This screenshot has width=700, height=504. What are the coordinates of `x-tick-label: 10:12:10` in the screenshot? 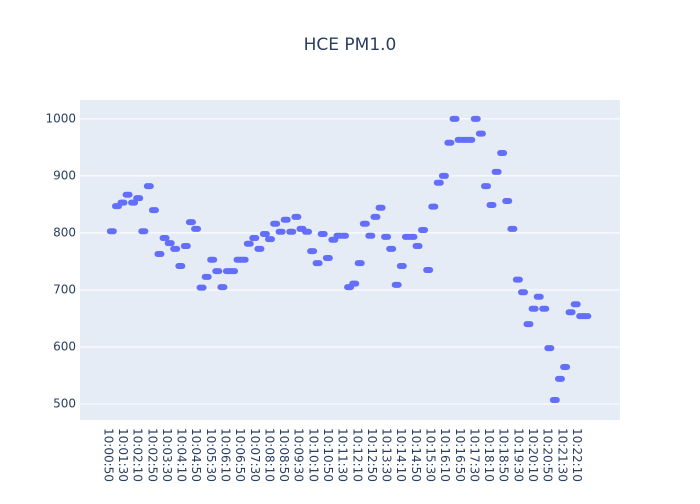 It's located at (357, 455).